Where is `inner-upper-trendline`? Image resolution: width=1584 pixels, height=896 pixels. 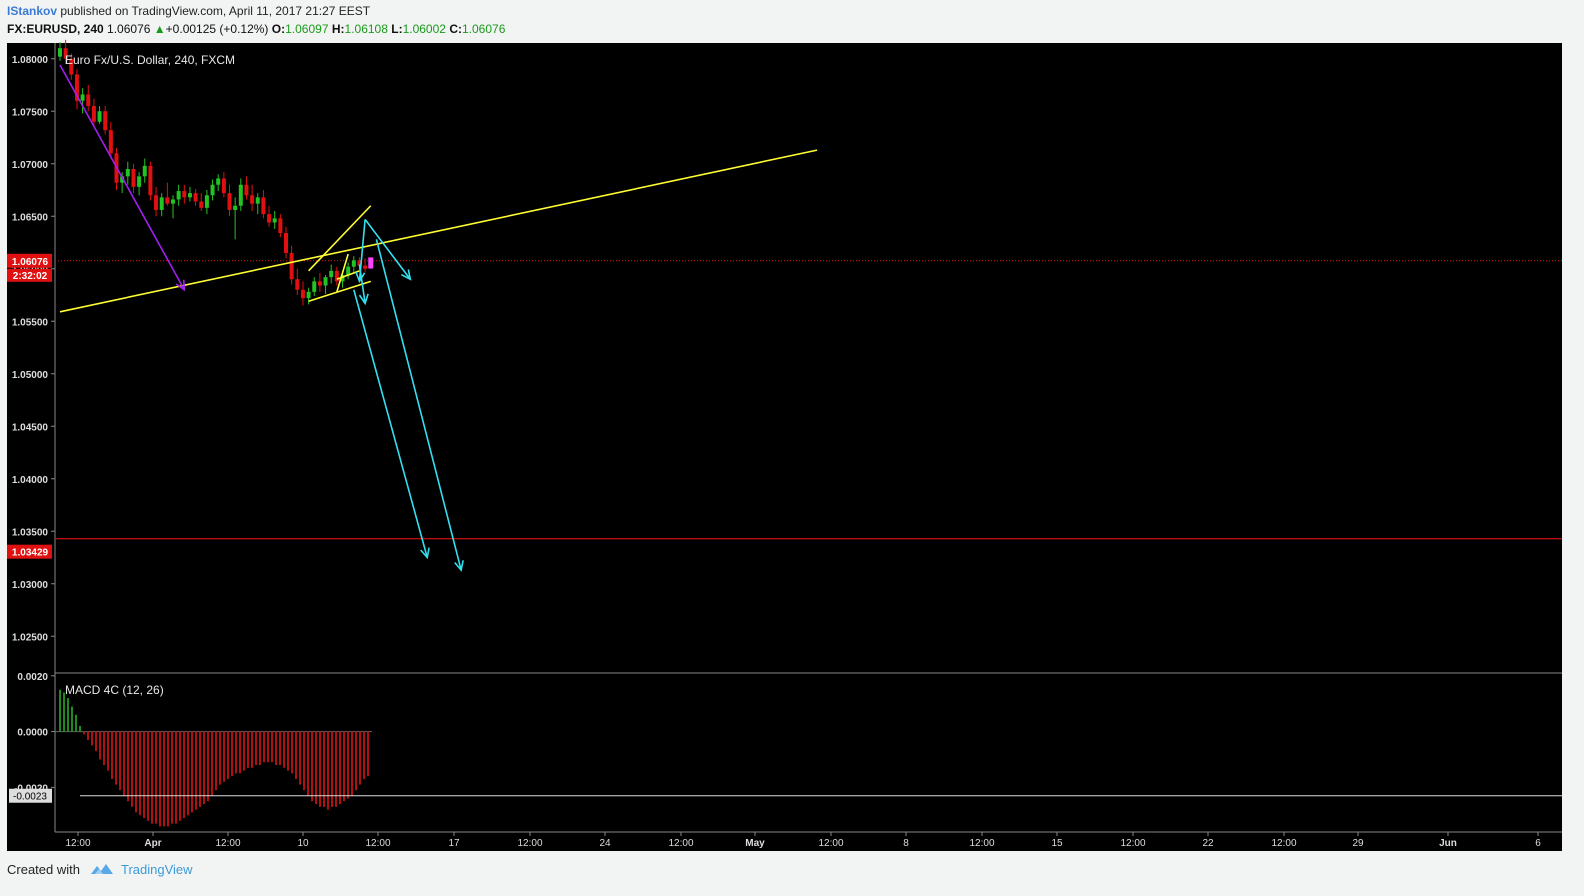 inner-upper-trendline is located at coordinates (342, 273).